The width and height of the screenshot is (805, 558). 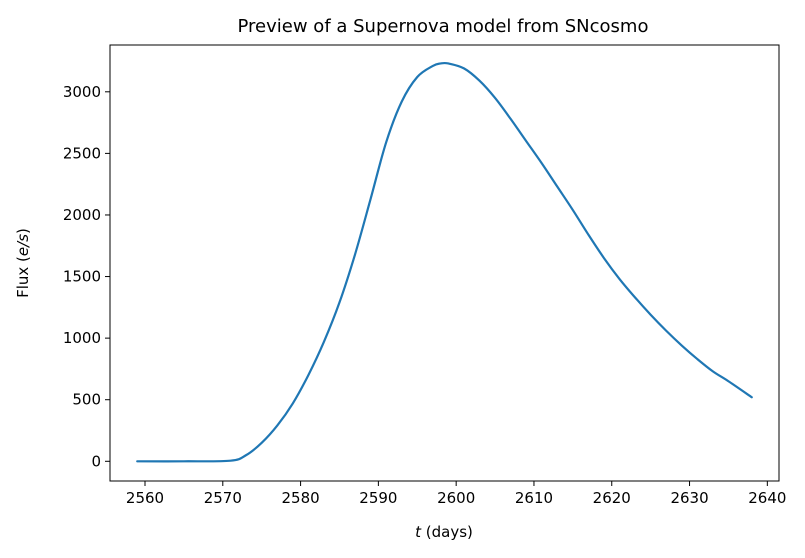 What do you see at coordinates (23, 231) in the screenshot?
I see `y-axis-label-post: )` at bounding box center [23, 231].